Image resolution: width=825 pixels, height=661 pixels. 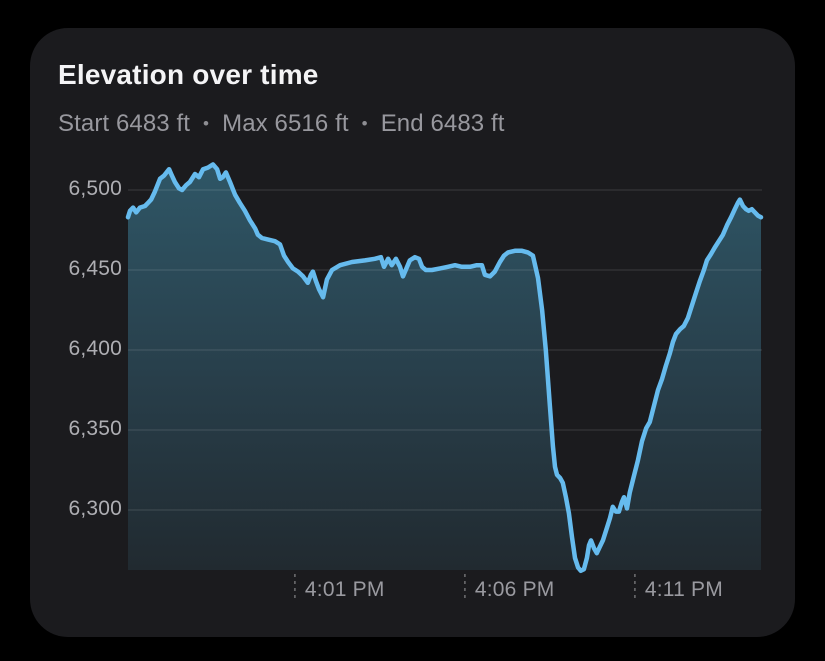 I want to click on stat-max: Max 6516 ft, so click(x=285, y=123).